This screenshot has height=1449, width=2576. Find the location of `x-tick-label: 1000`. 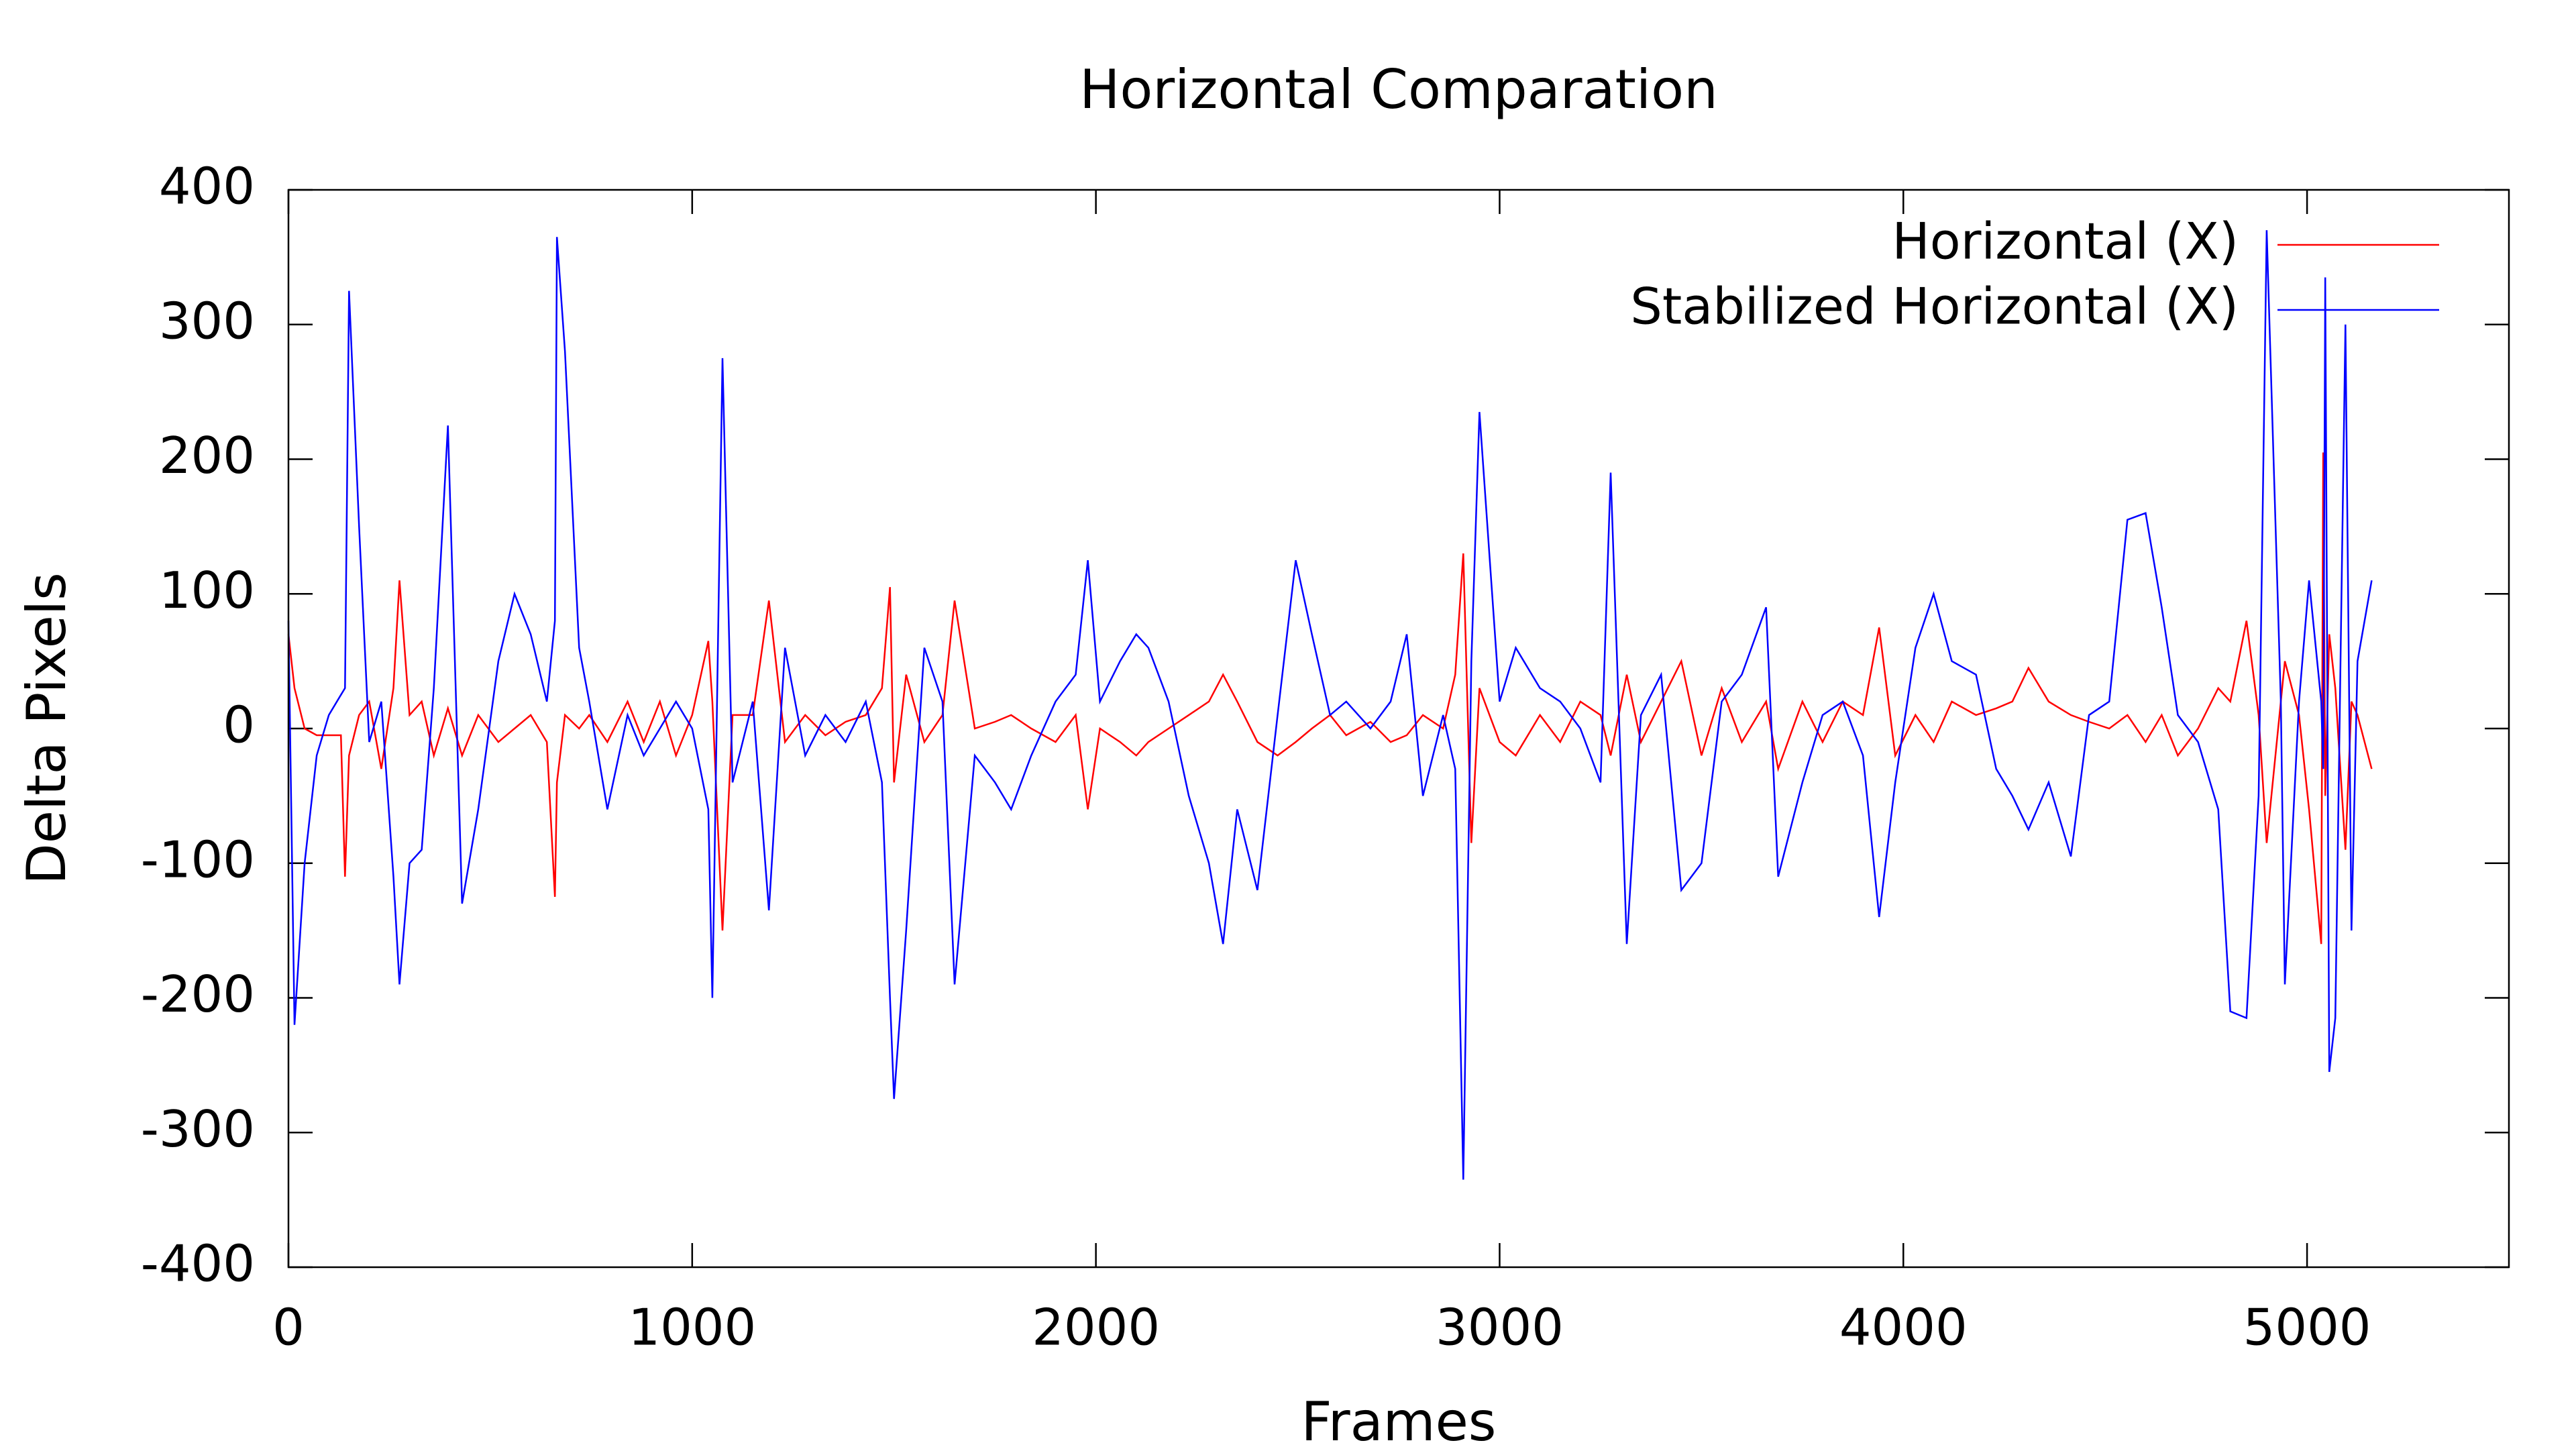

x-tick-label: 1000 is located at coordinates (692, 1327).